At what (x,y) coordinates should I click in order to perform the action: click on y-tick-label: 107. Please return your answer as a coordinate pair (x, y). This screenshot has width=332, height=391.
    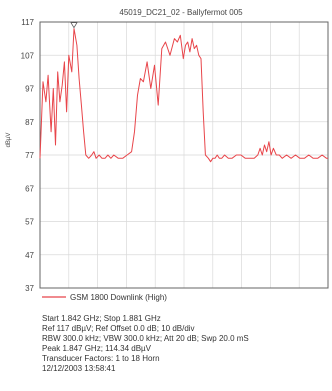
    Looking at the image, I should click on (28, 55).